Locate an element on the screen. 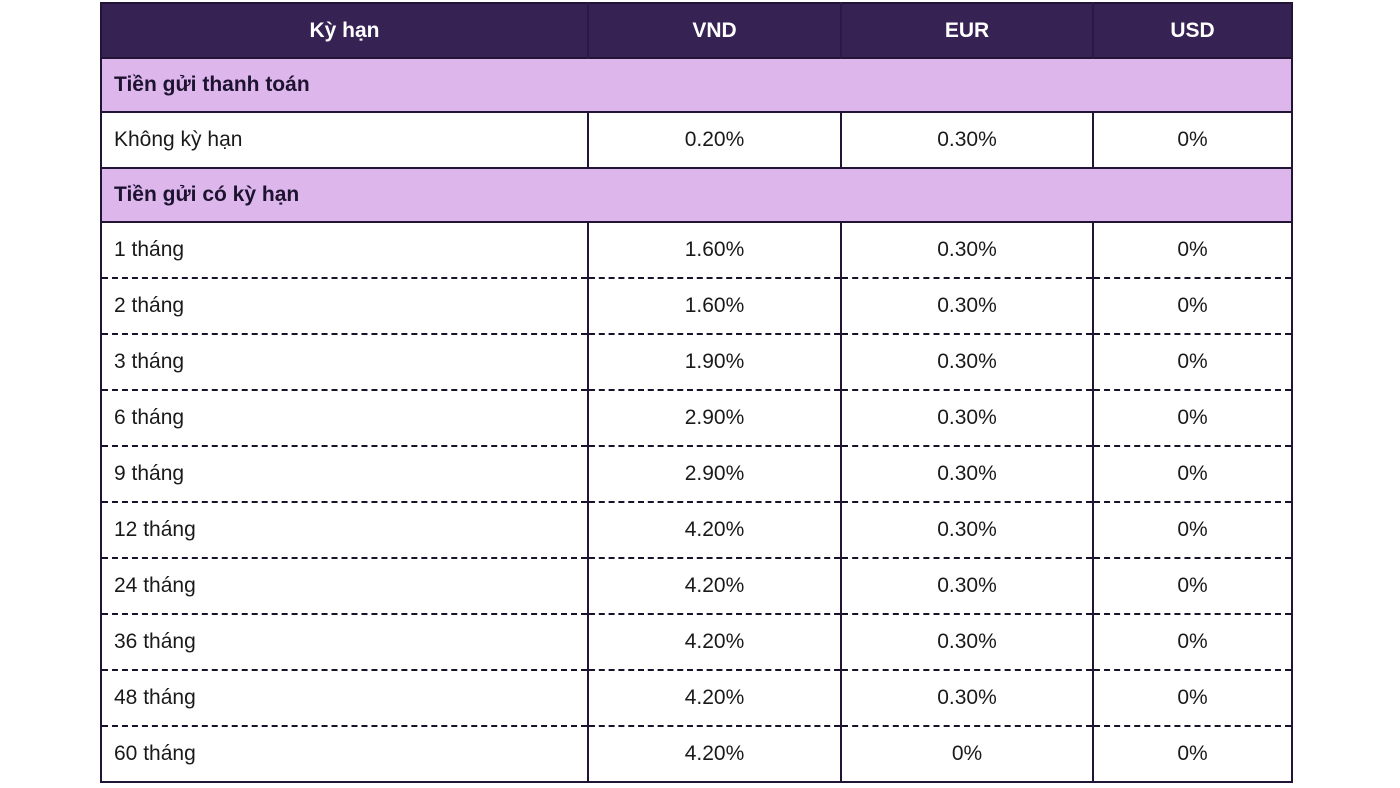 This screenshot has height=788, width=1400. term-cell: Không kỳ hạn is located at coordinates (344, 139).